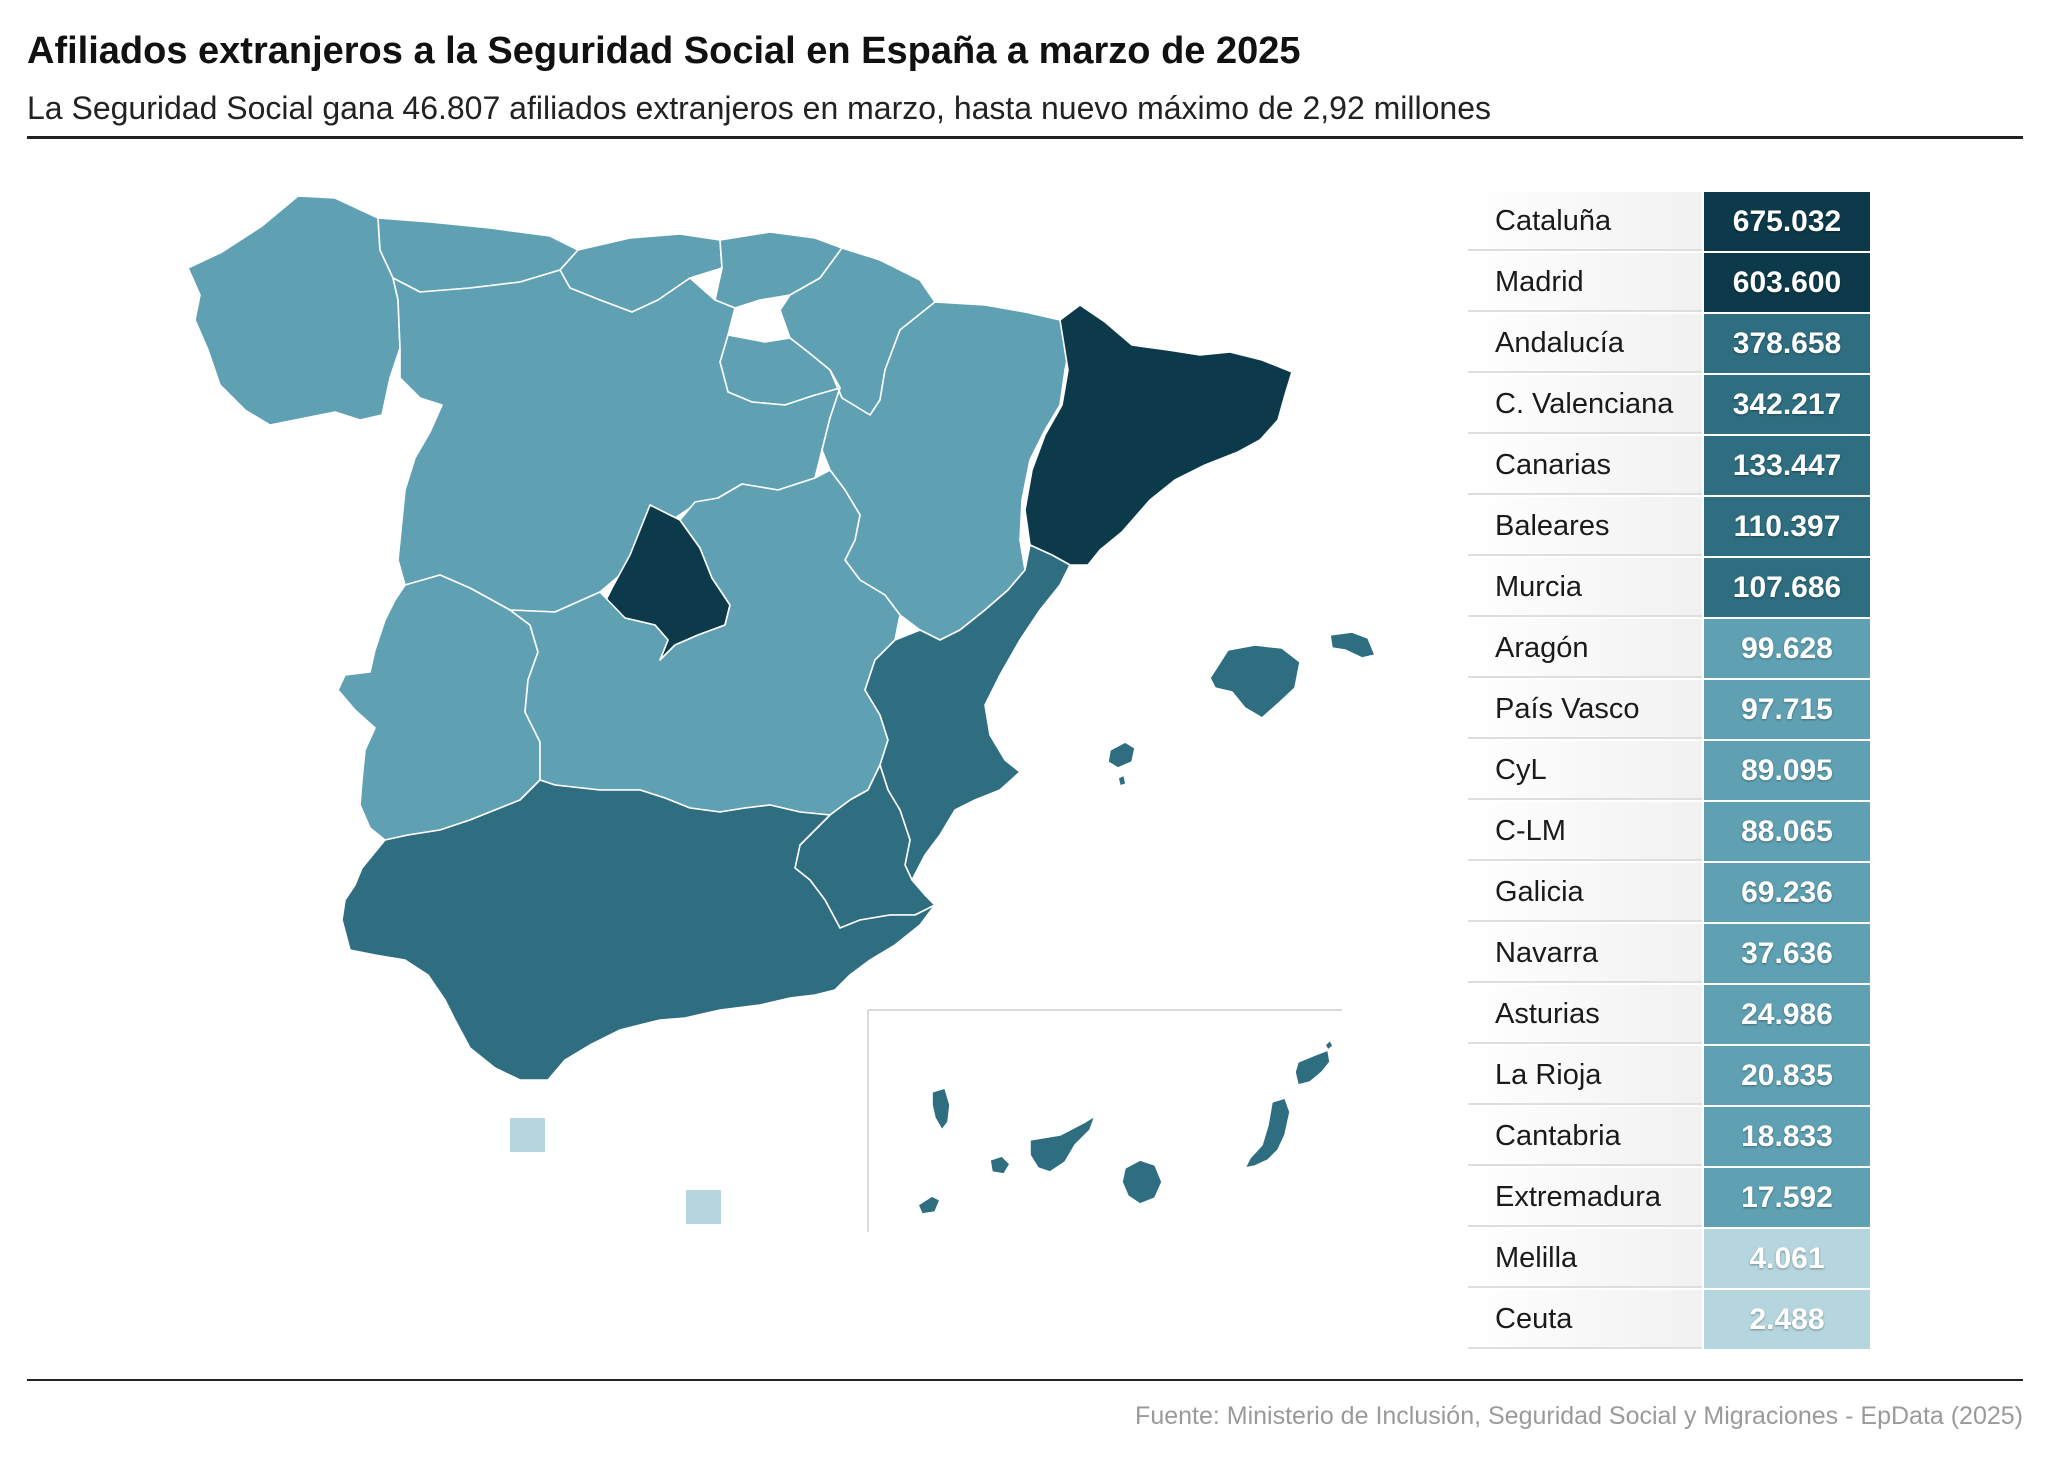 Image resolution: width=2048 pixels, height=1470 pixels. I want to click on bottom-divider, so click(1025, 1380).